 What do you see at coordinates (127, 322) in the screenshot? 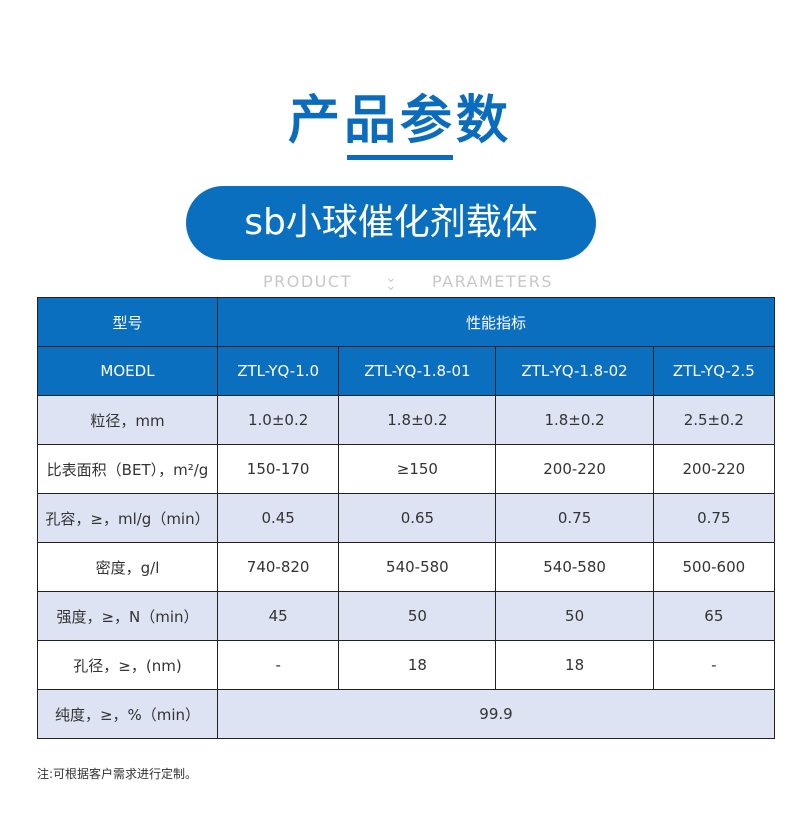
I see `header-model: 型号` at bounding box center [127, 322].